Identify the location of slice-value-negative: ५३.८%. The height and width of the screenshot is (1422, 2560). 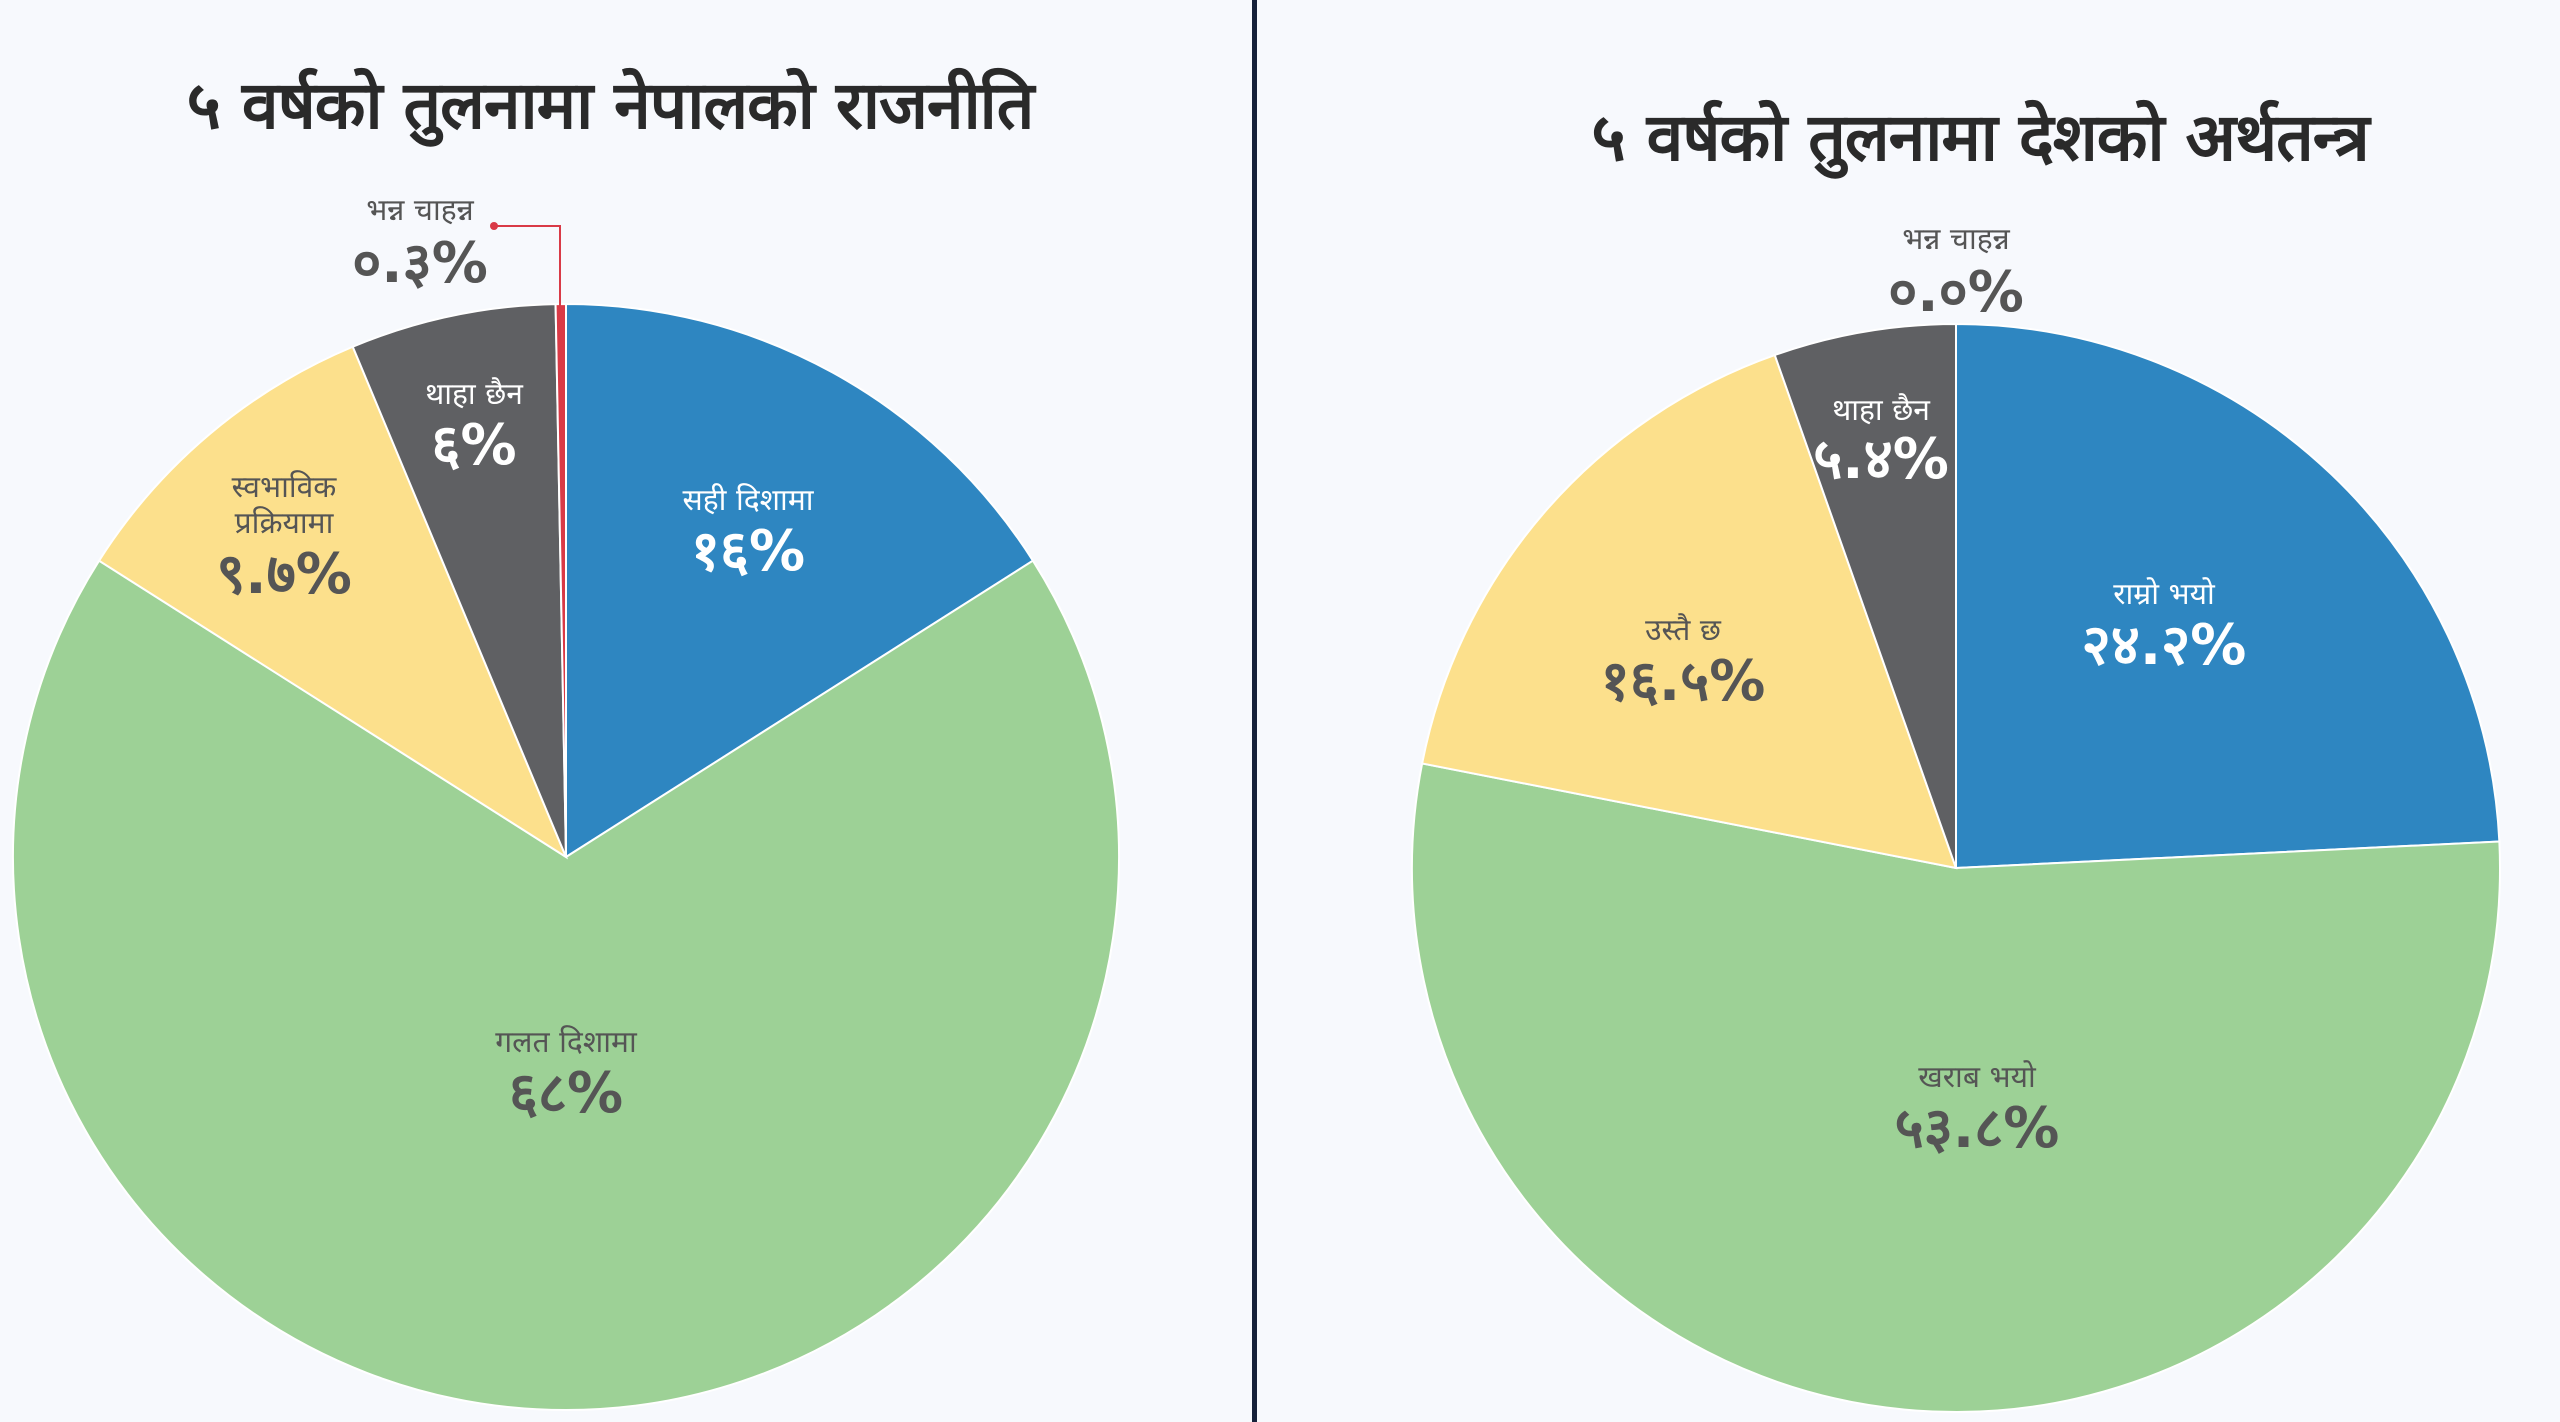
(1977, 1128).